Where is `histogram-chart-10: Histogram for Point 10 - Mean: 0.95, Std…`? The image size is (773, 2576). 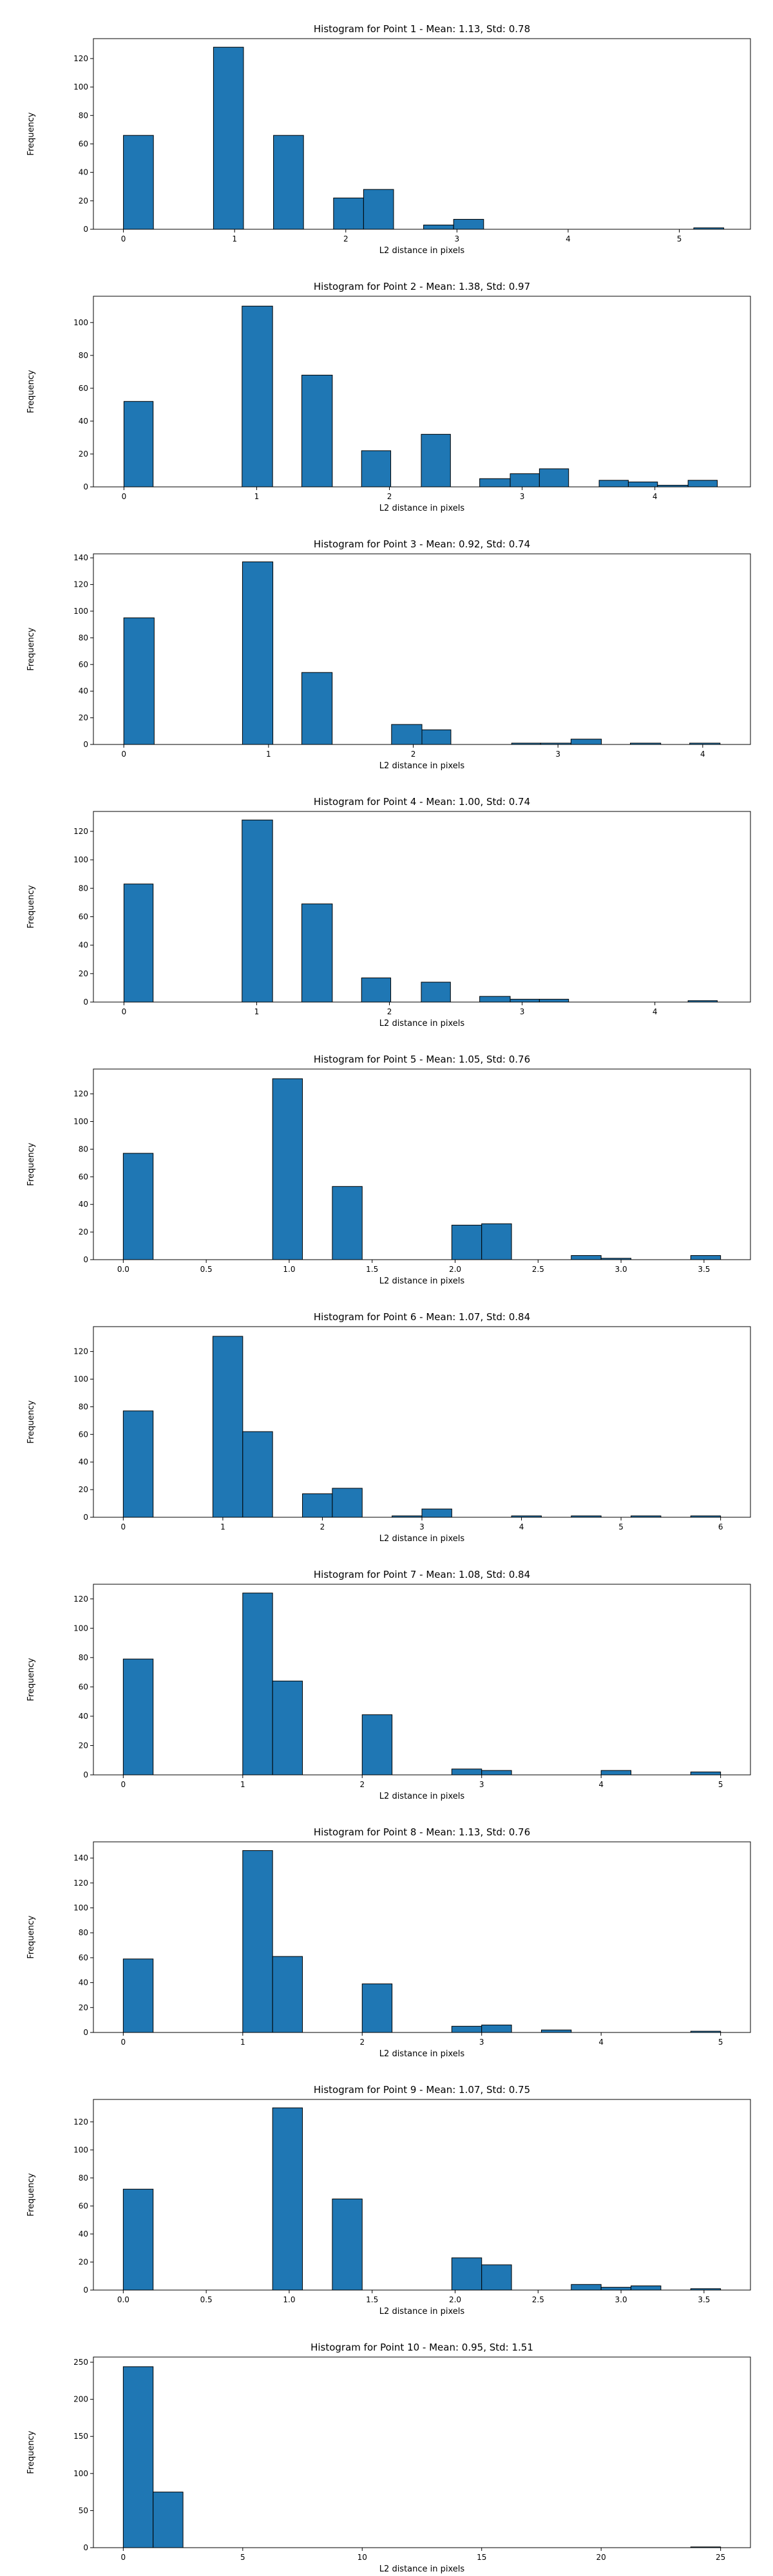 histogram-chart-10: Histogram for Point 10 - Mean: 0.95, Std… is located at coordinates (388, 2458).